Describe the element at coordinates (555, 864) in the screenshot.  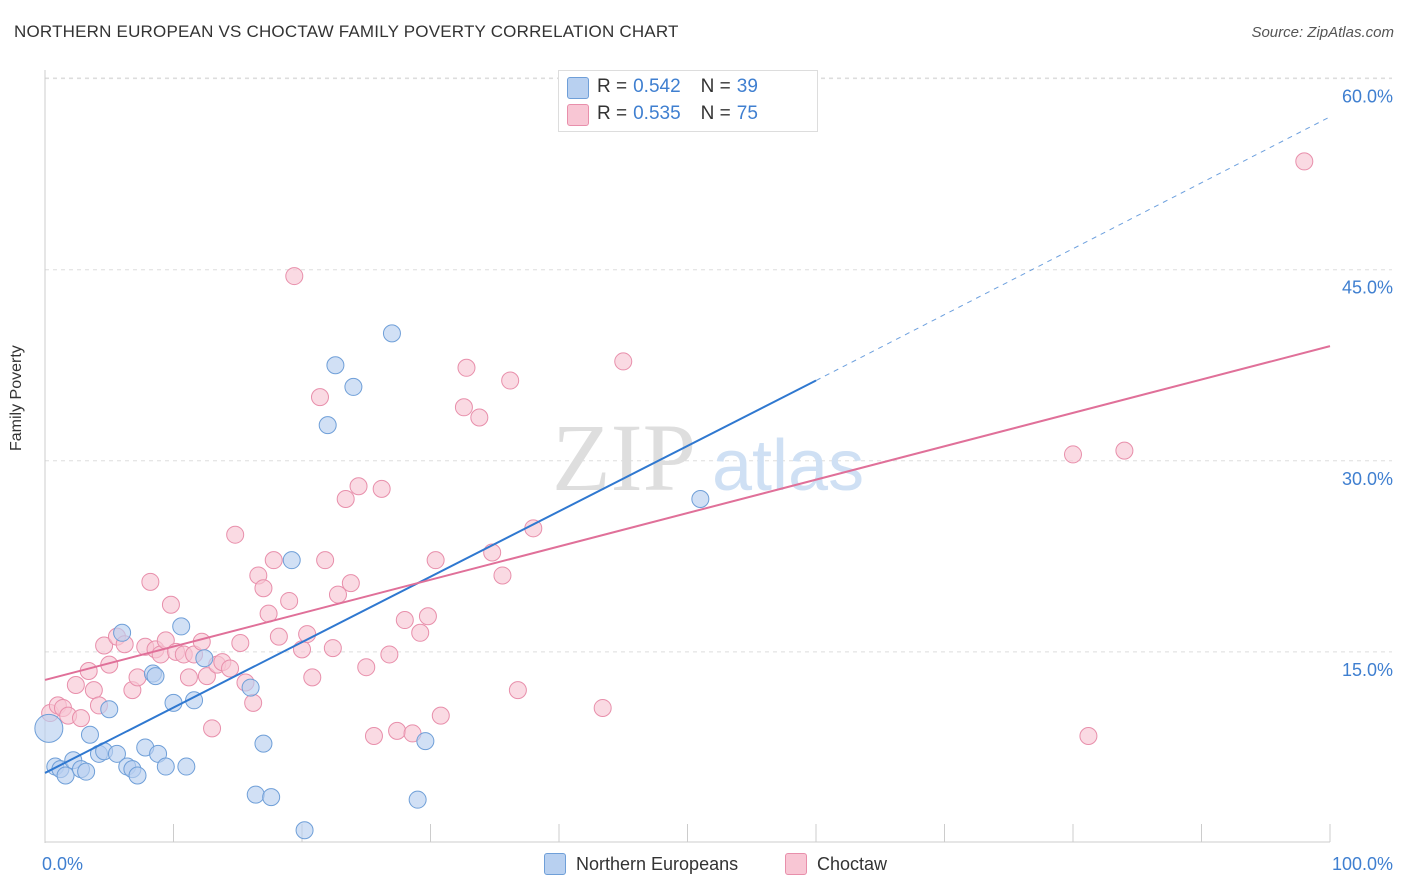
I see `bottom-legend-swatch-blue` at that location.